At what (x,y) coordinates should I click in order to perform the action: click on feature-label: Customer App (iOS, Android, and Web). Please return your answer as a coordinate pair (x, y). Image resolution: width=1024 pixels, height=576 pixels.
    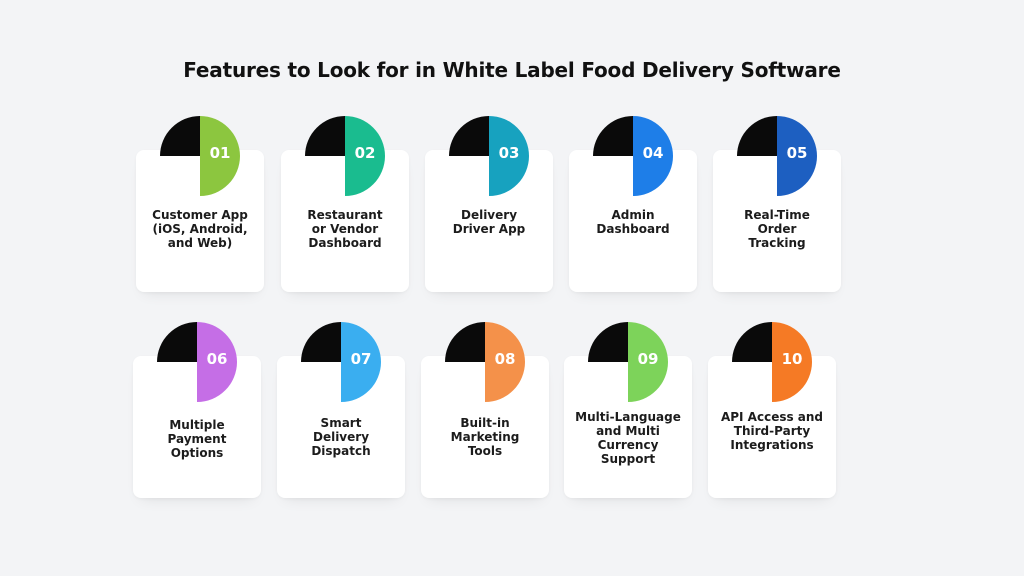
    Looking at the image, I should click on (200, 229).